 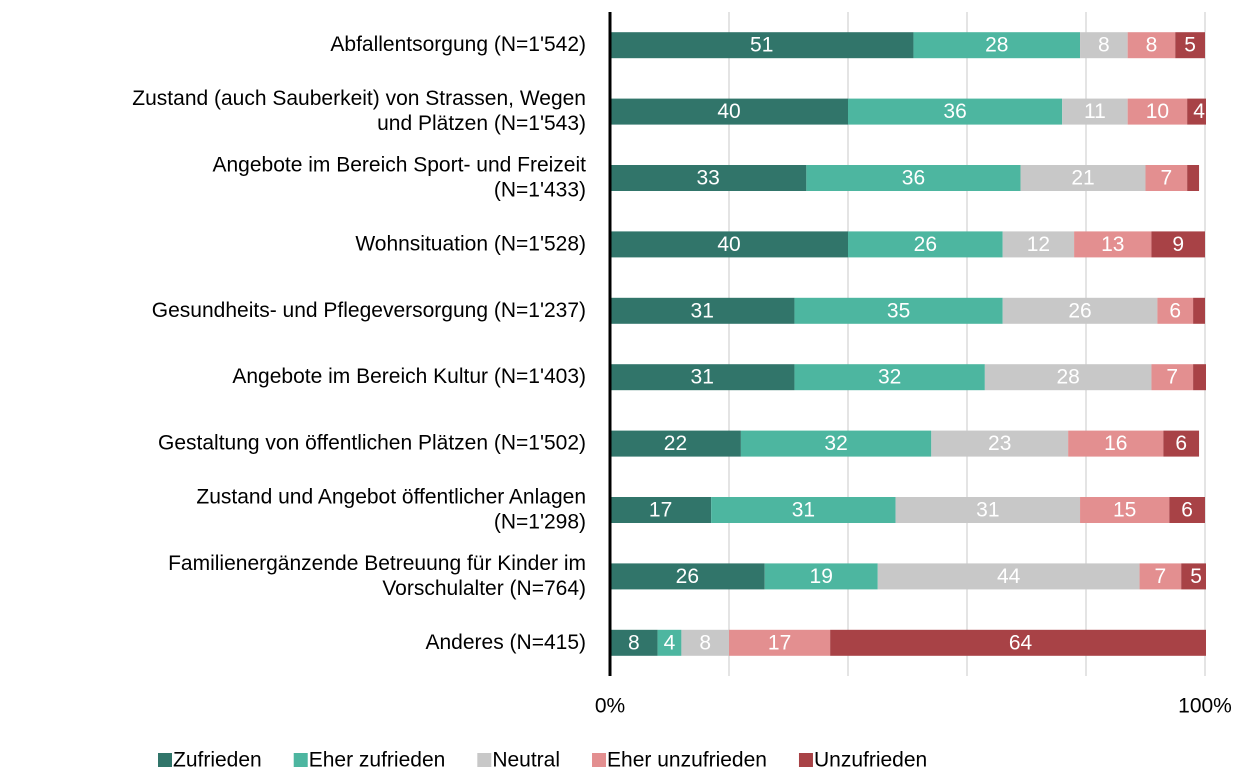 What do you see at coordinates (217, 760) in the screenshot?
I see `legend-label: Zufrieden` at bounding box center [217, 760].